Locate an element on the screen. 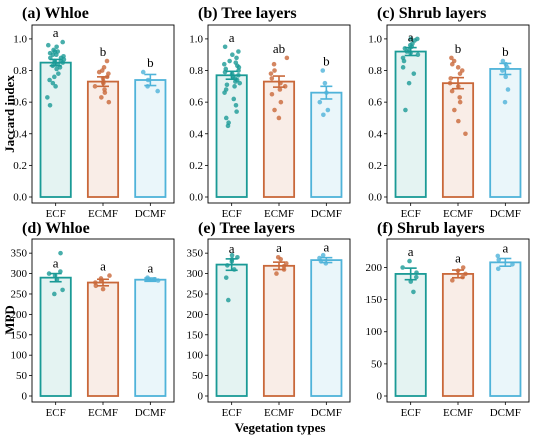 This screenshot has width=550, height=440. panel-title: (e) Tree layers is located at coordinates (246, 228).